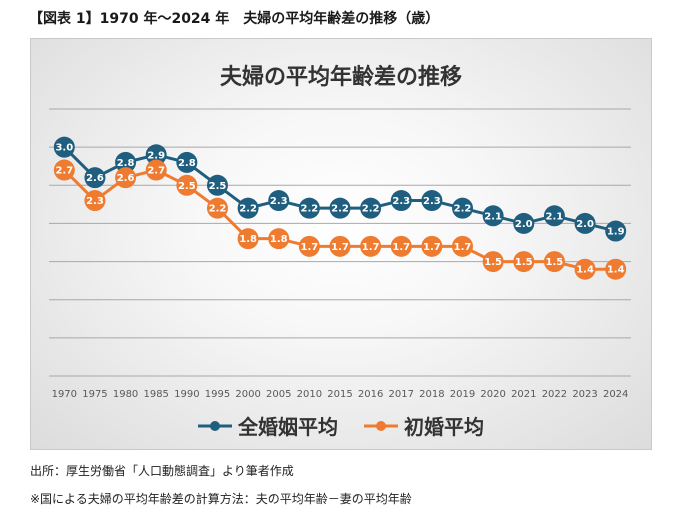 The height and width of the screenshot is (525, 680). What do you see at coordinates (462, 394) in the screenshot?
I see `x-tick-label: 2019` at bounding box center [462, 394].